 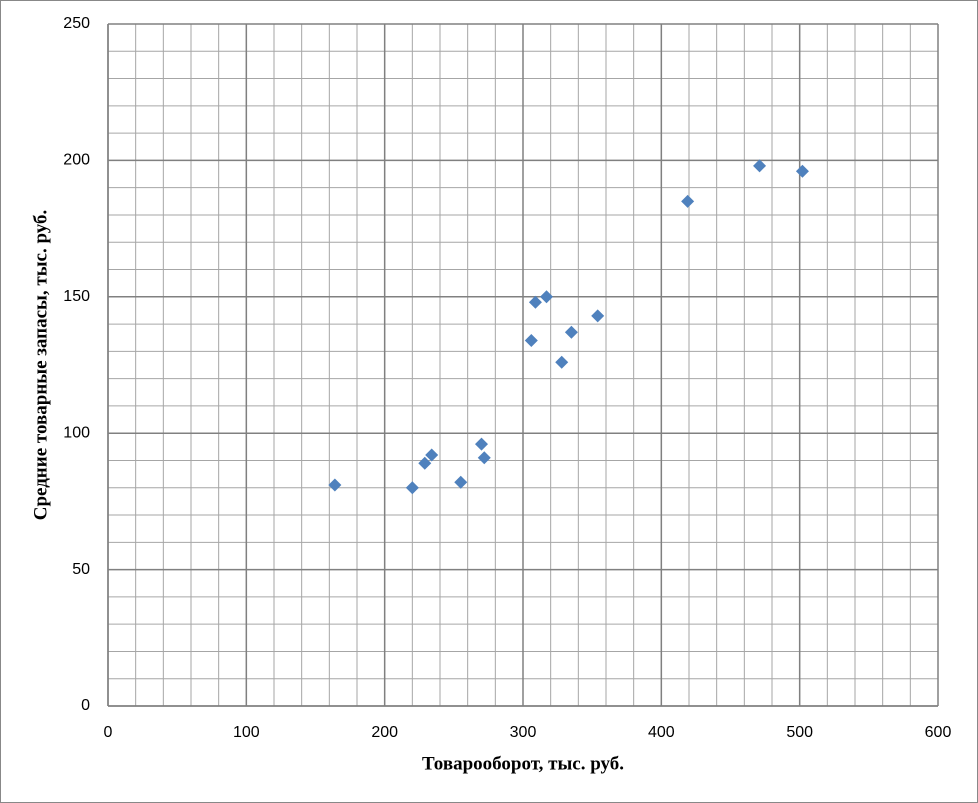 I want to click on y-tick-label: 250, so click(x=76, y=23).